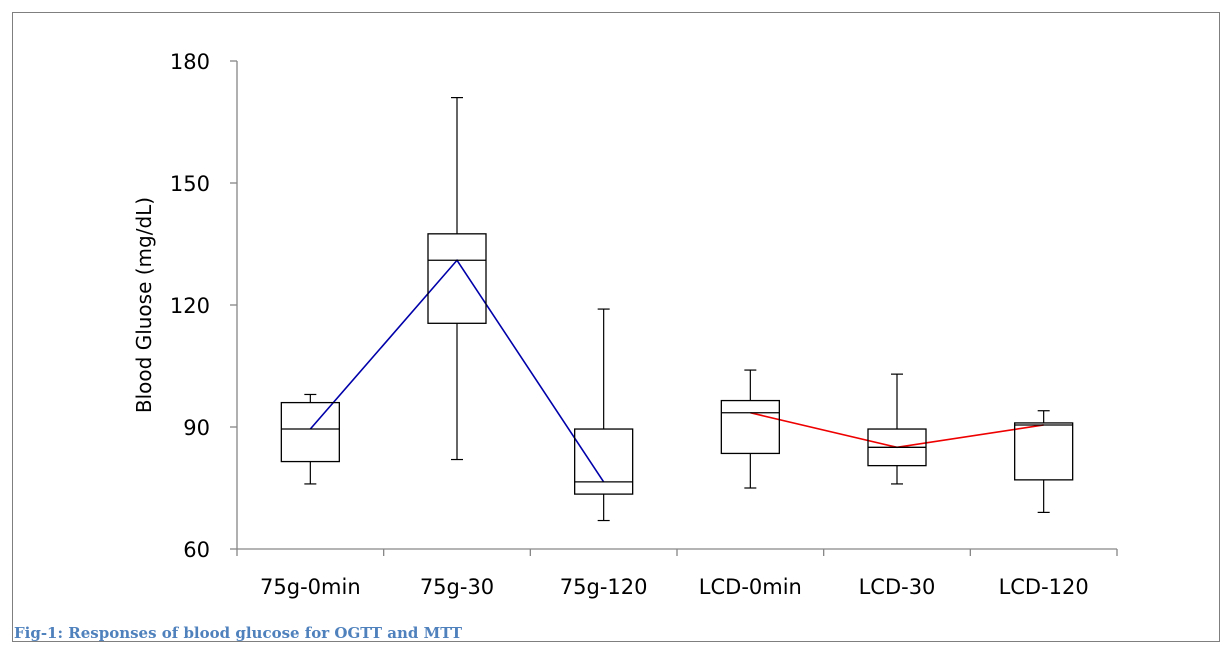 The image size is (1232, 652). Describe the element at coordinates (190, 62) in the screenshot. I see `y-tick-label: 180` at that location.